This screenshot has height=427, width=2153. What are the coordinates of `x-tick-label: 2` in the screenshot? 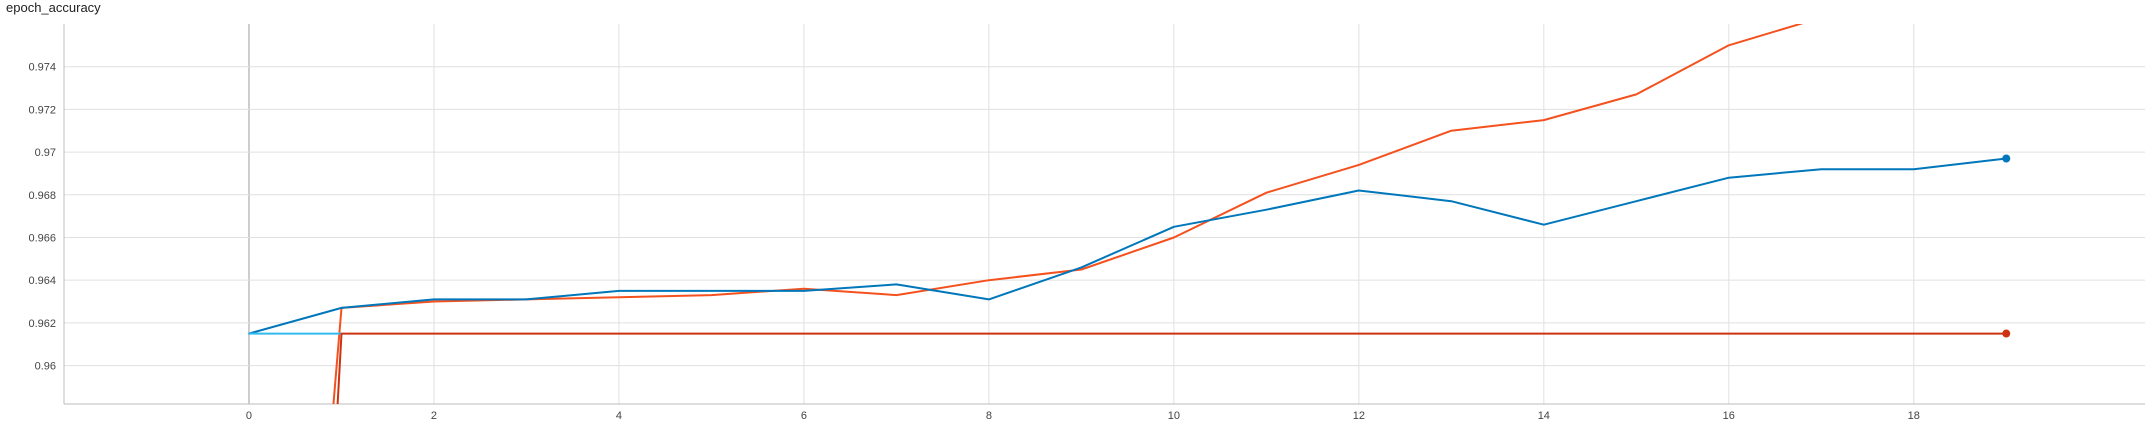 It's located at (434, 416).